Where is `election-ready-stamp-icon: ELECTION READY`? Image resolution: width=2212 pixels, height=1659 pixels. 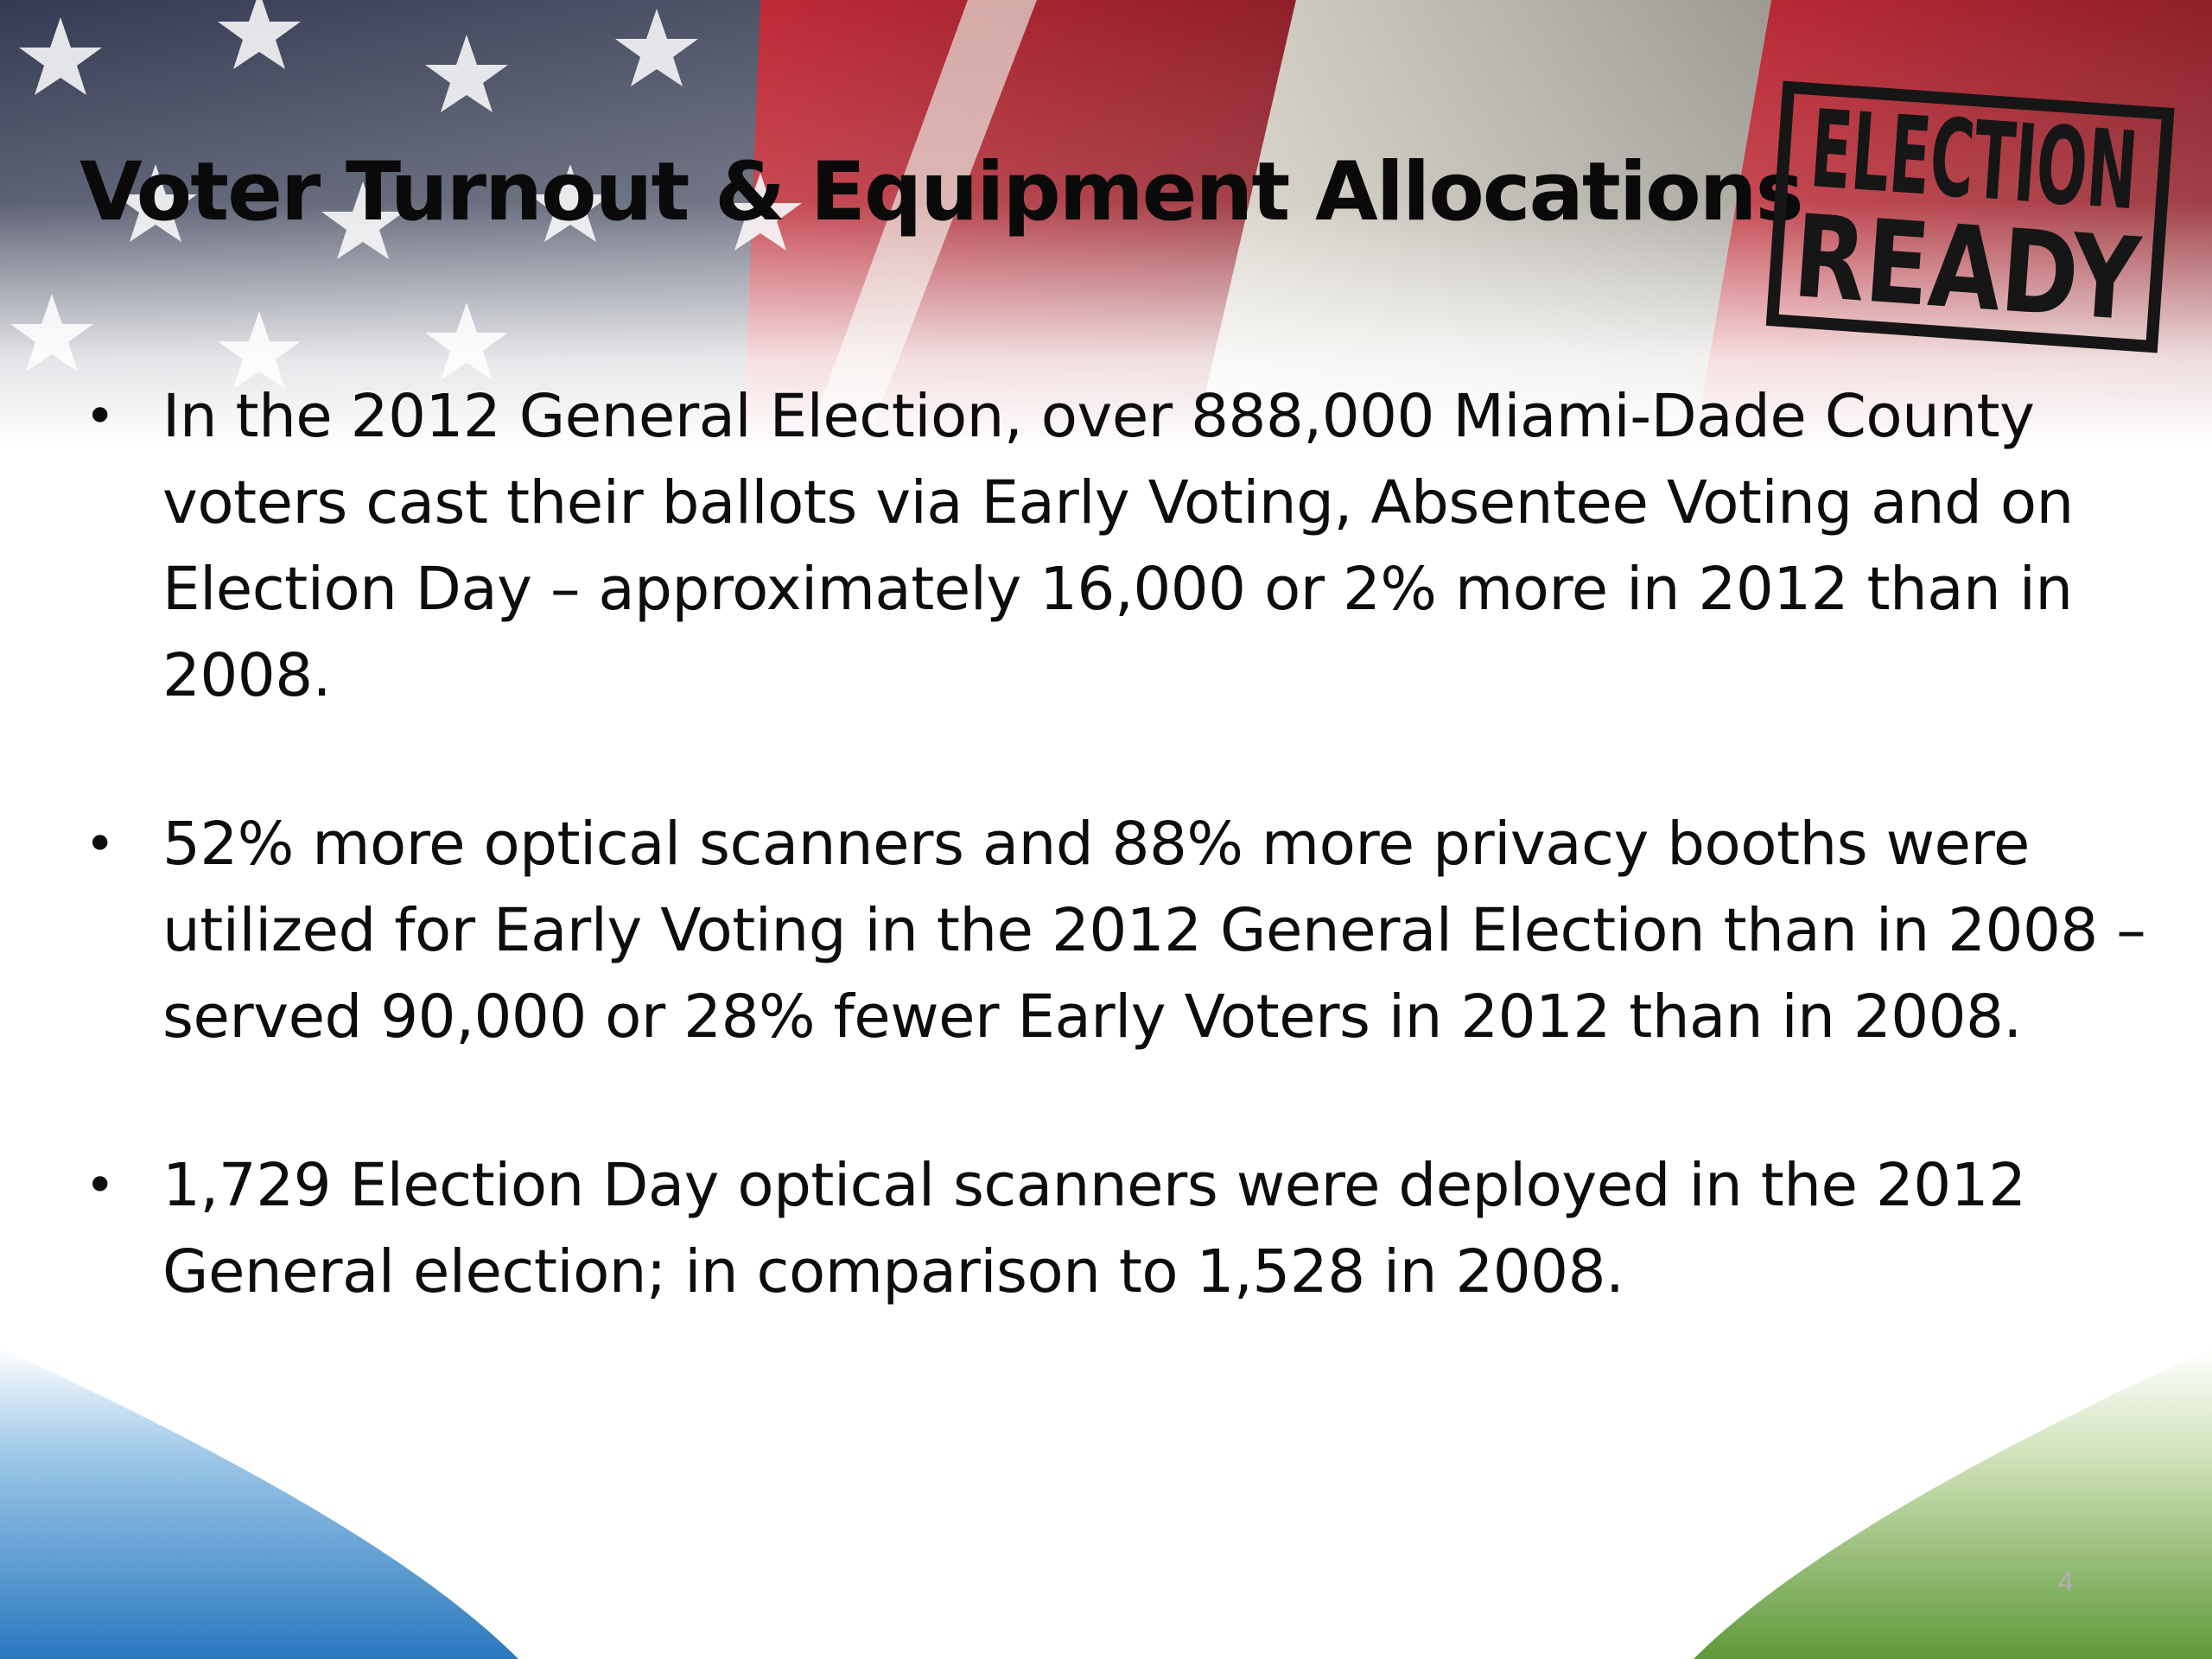 election-ready-stamp-icon: ELECTION READY is located at coordinates (1970, 218).